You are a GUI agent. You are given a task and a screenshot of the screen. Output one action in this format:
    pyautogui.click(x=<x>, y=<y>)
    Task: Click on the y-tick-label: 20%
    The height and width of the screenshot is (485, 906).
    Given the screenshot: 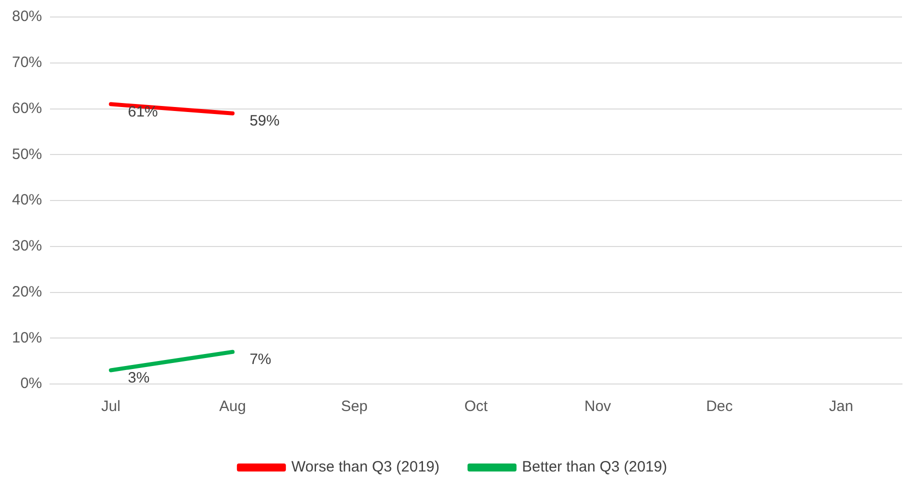 What is the action you would take?
    pyautogui.click(x=27, y=291)
    